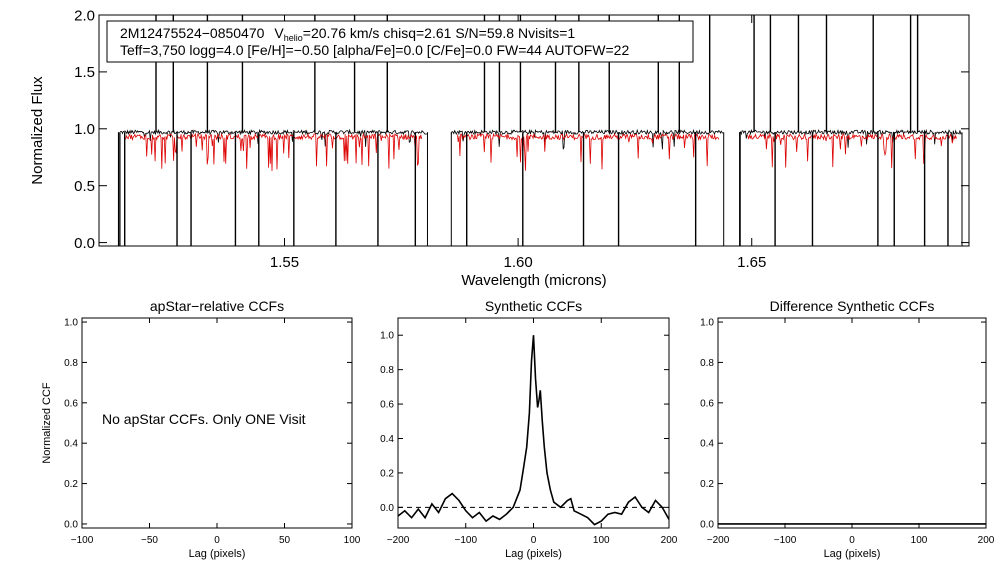 The width and height of the screenshot is (1008, 576). What do you see at coordinates (71, 363) in the screenshot?
I see `apstar-ytick-label: 0.8` at bounding box center [71, 363].